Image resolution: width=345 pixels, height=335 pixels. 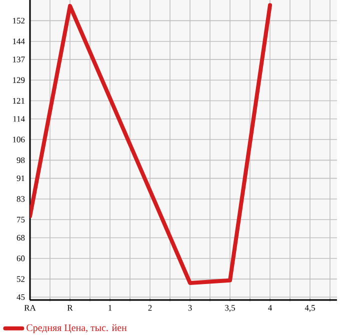 I want to click on y-tick-label: 68, so click(x=20, y=237).